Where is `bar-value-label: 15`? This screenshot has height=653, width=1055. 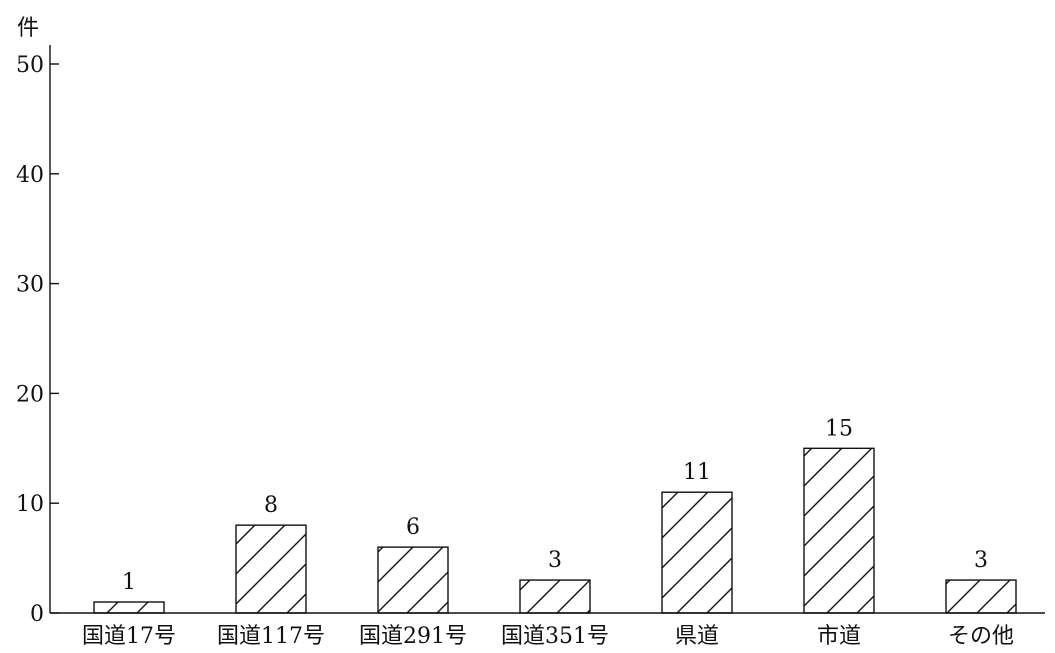
bar-value-label: 15 is located at coordinates (839, 428).